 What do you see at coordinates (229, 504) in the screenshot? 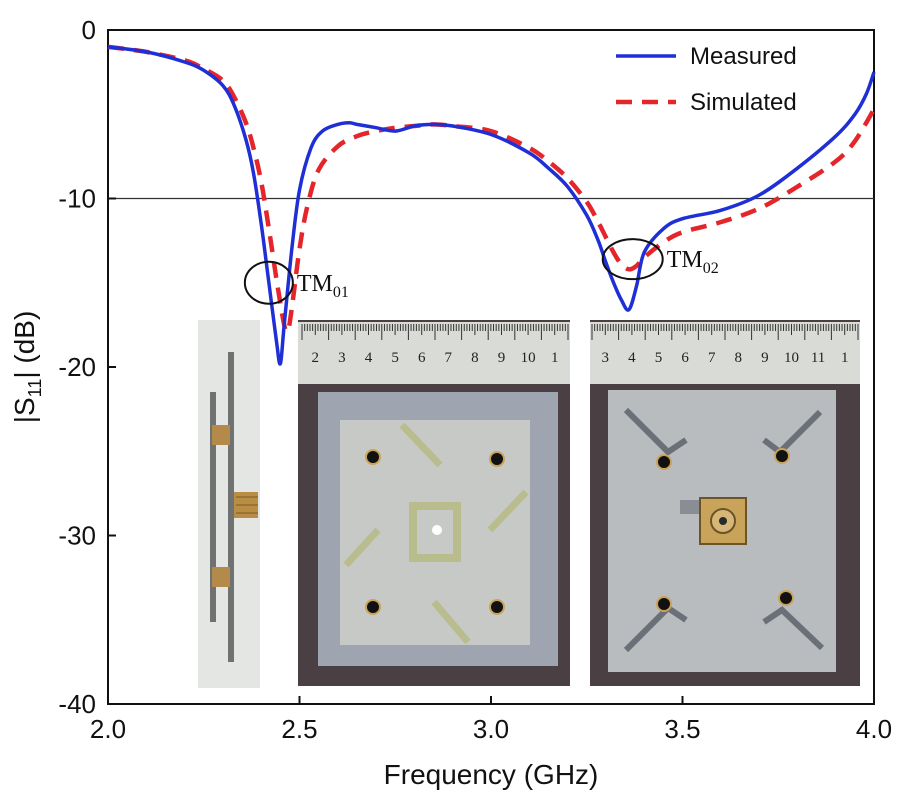
I see `inset-side-view` at bounding box center [229, 504].